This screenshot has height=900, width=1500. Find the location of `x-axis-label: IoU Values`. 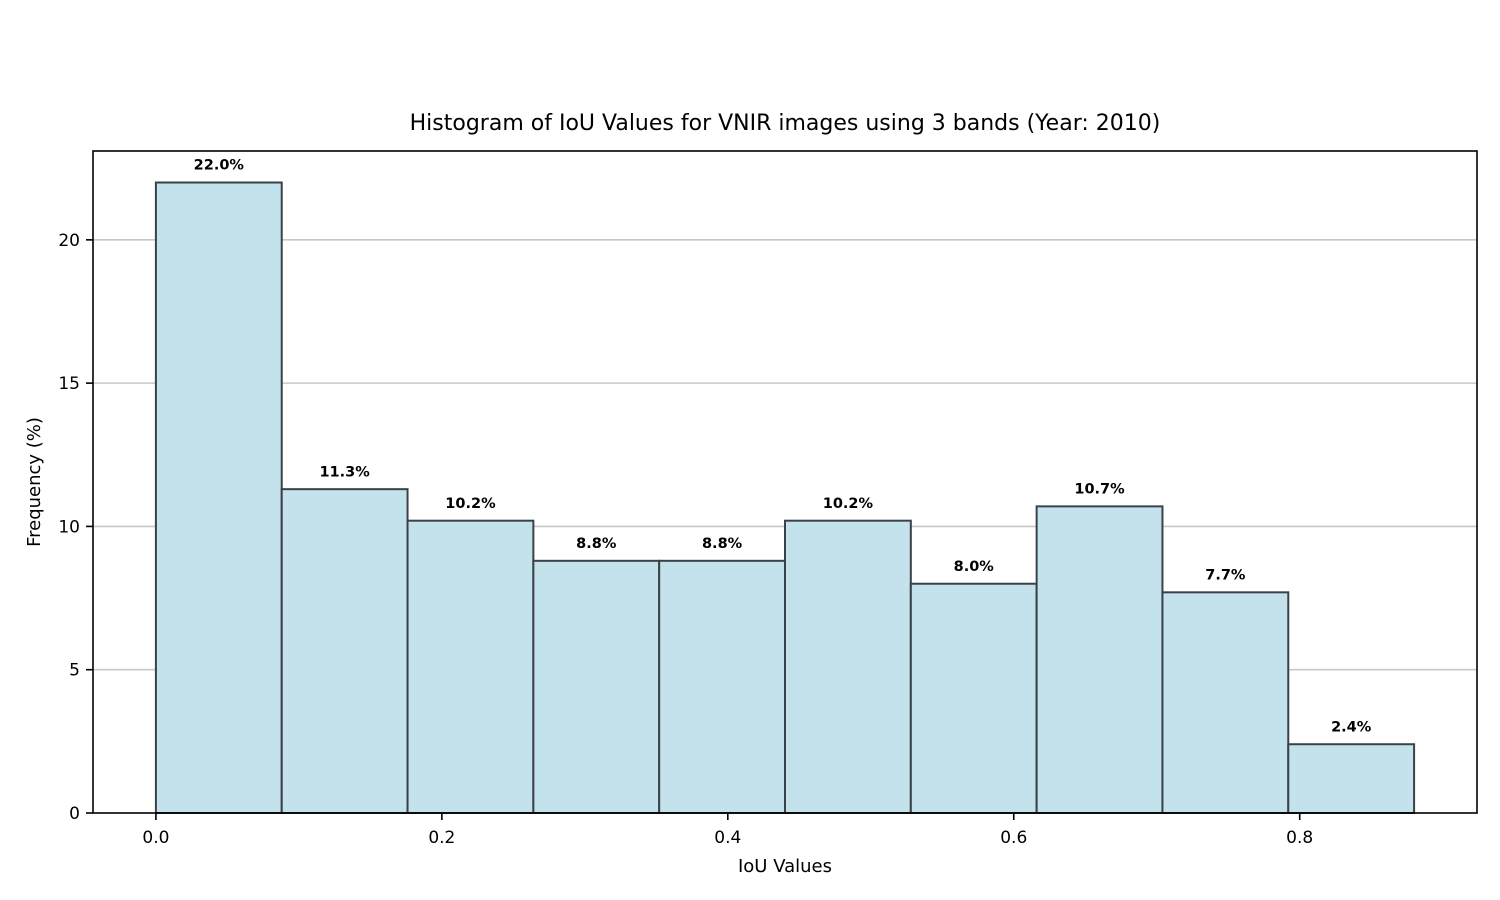

x-axis-label: IoU Values is located at coordinates (785, 866).